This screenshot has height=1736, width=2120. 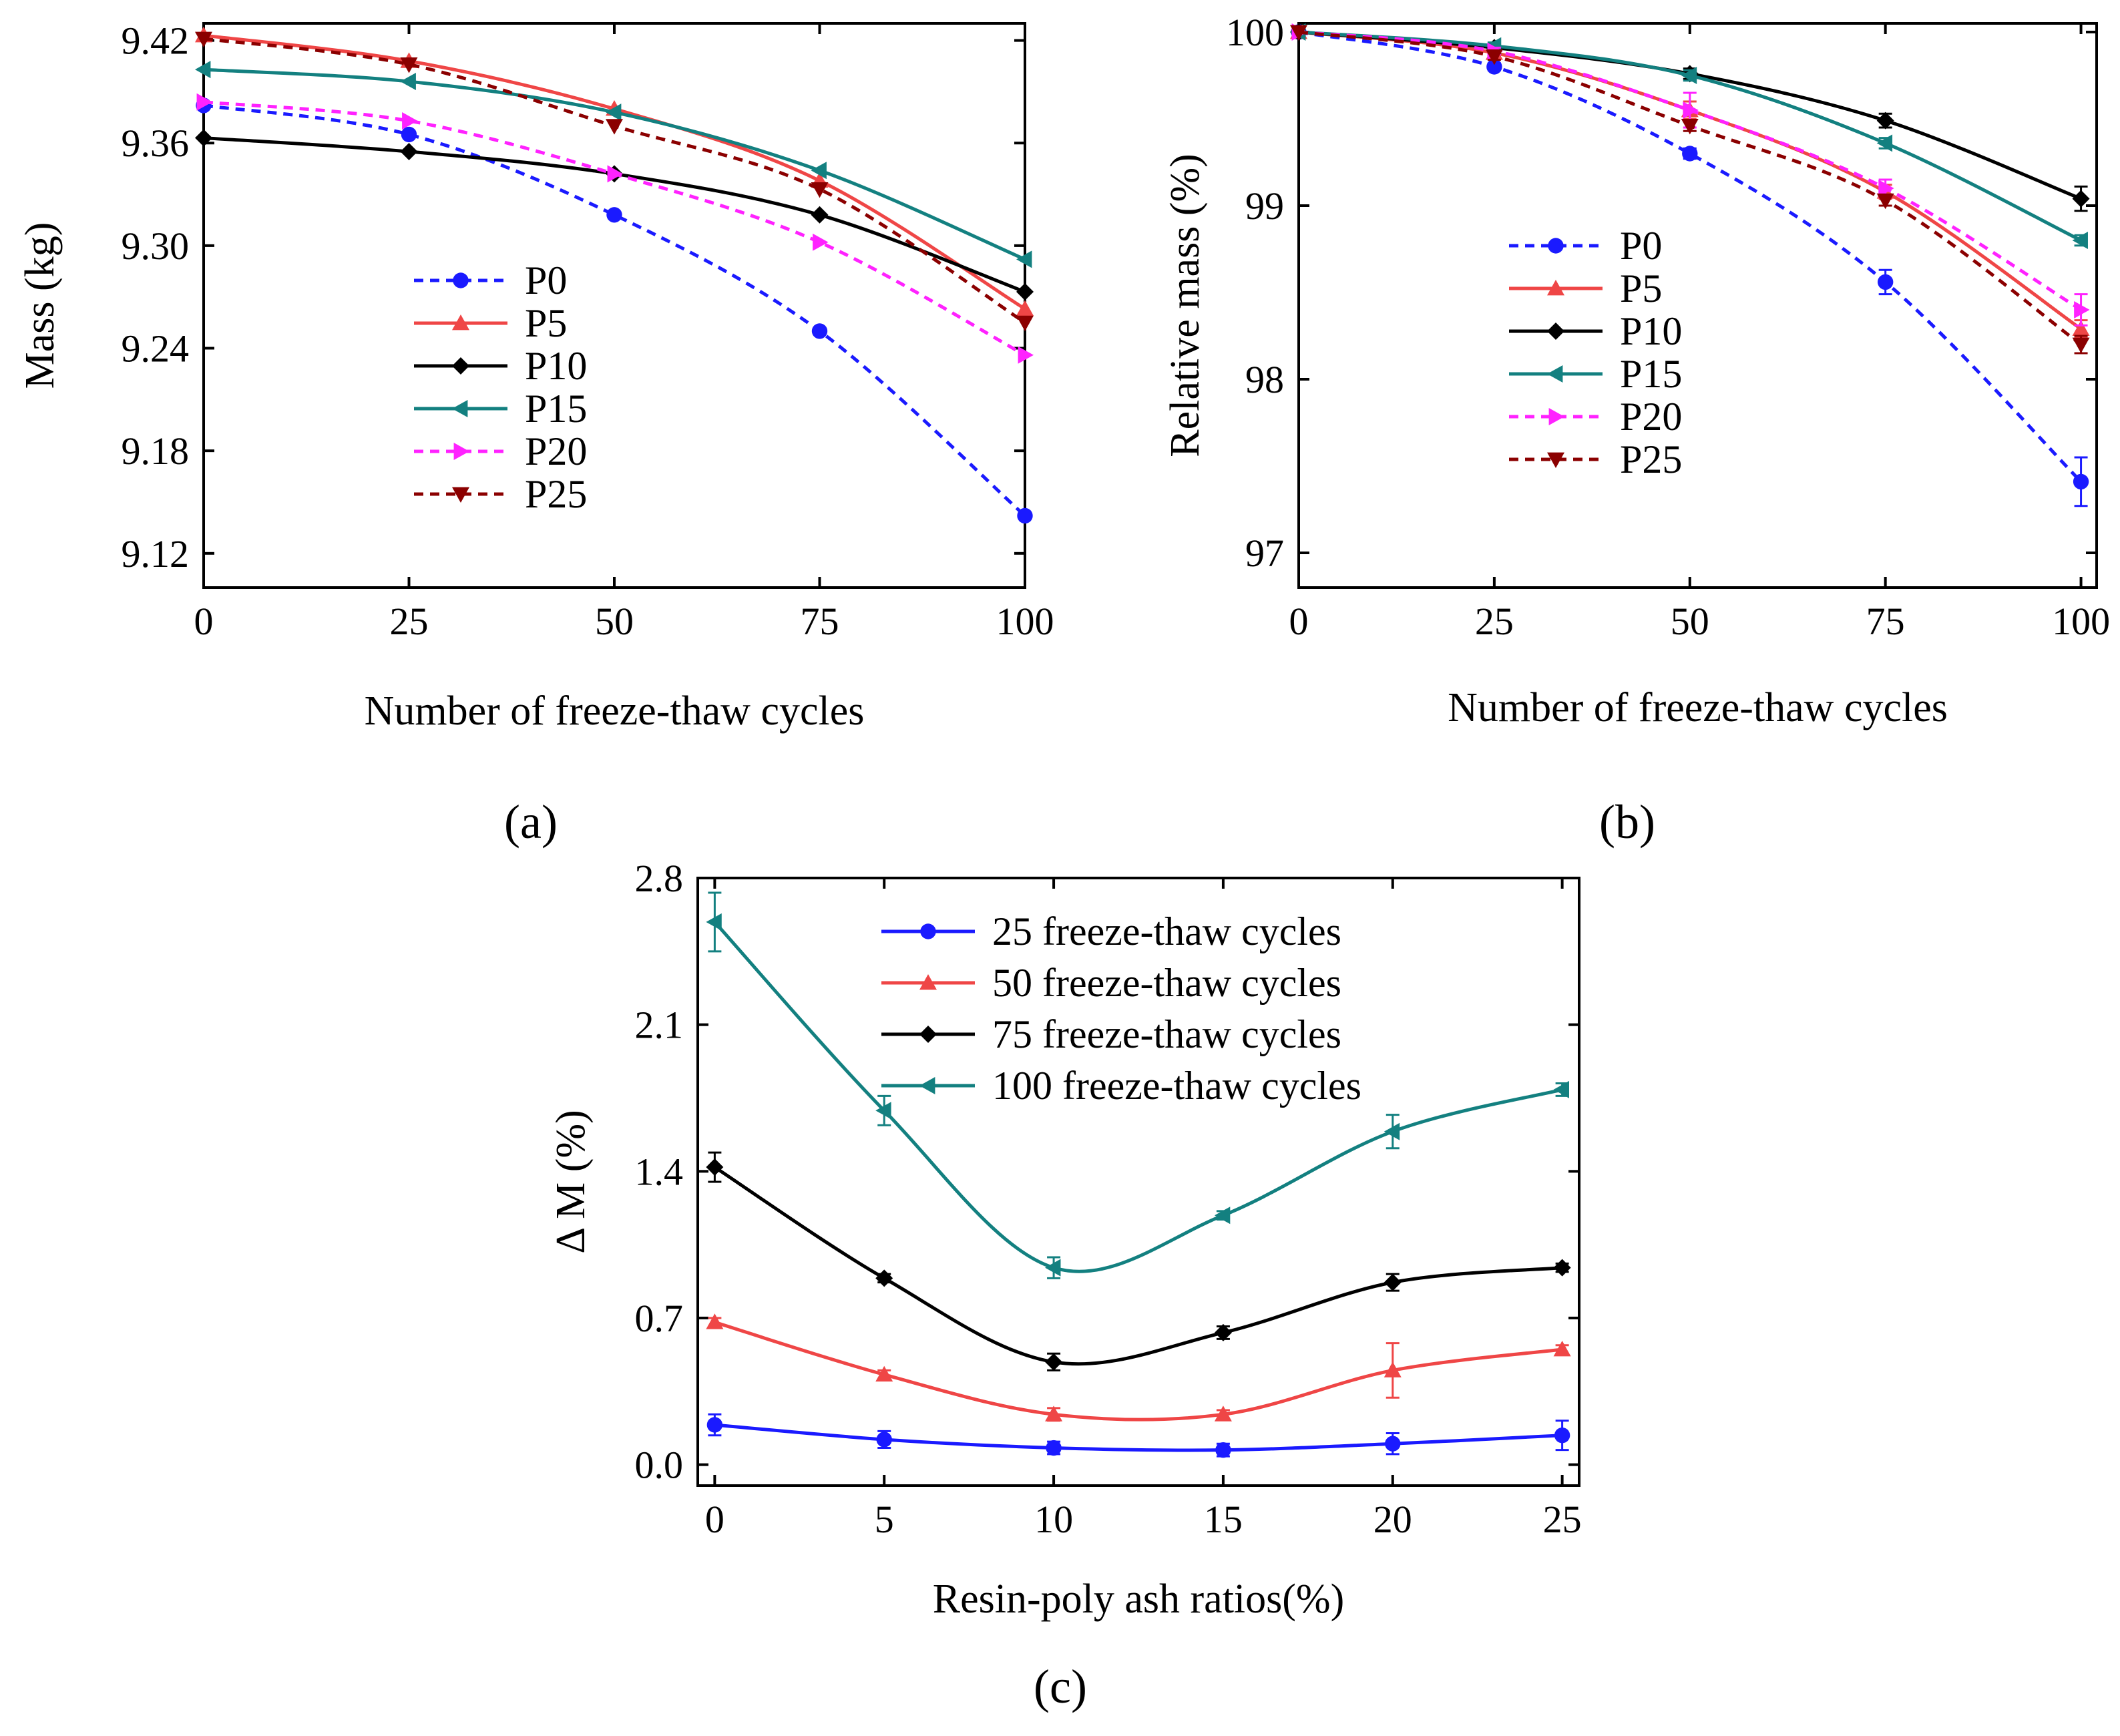 I want to click on x-tick-label: 75, so click(x=1885, y=621).